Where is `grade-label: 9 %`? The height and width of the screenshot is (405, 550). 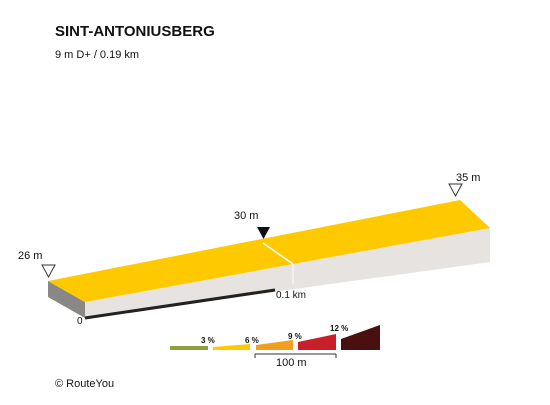 grade-label: 9 % is located at coordinates (295, 336).